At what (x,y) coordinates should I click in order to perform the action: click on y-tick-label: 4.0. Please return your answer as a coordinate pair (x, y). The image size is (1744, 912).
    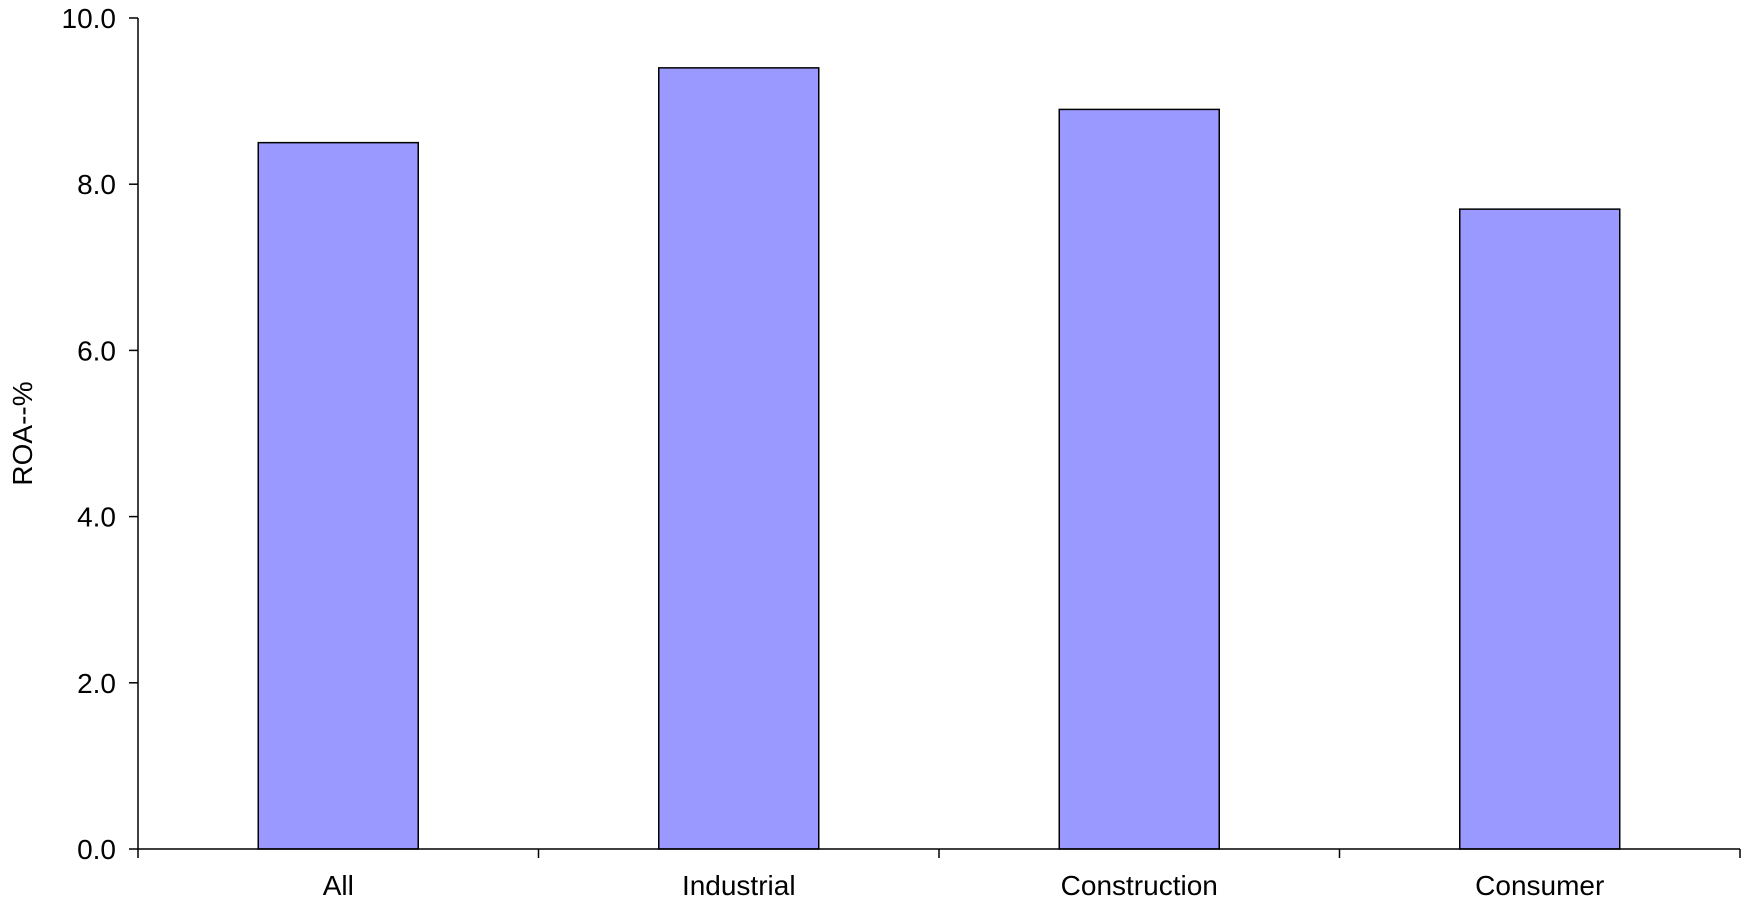
    Looking at the image, I should click on (96, 517).